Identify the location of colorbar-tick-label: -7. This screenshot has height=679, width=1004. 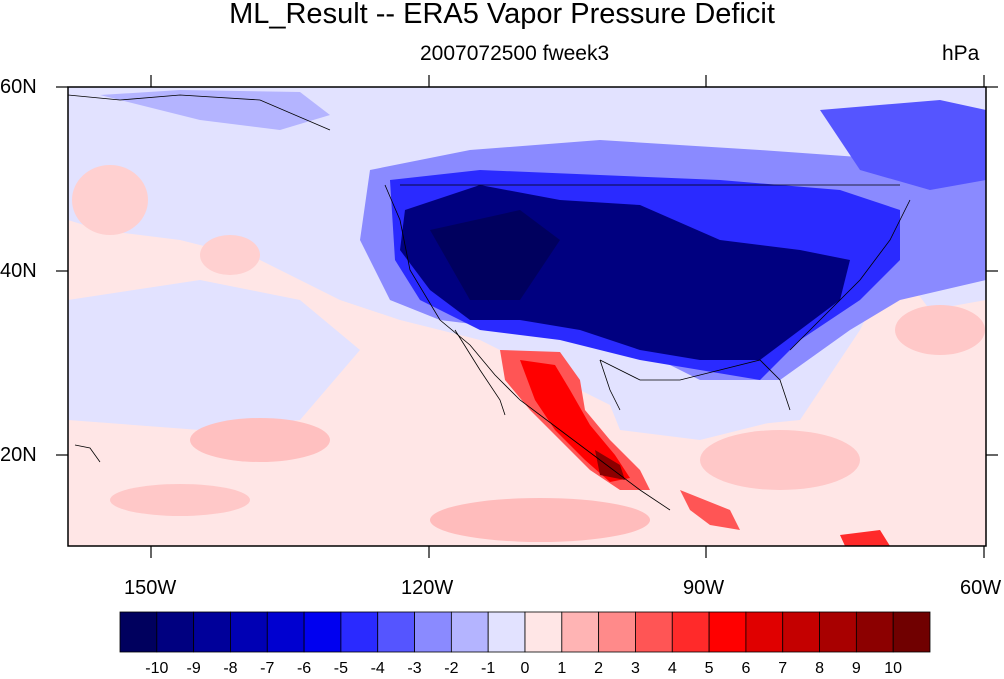
(267, 668).